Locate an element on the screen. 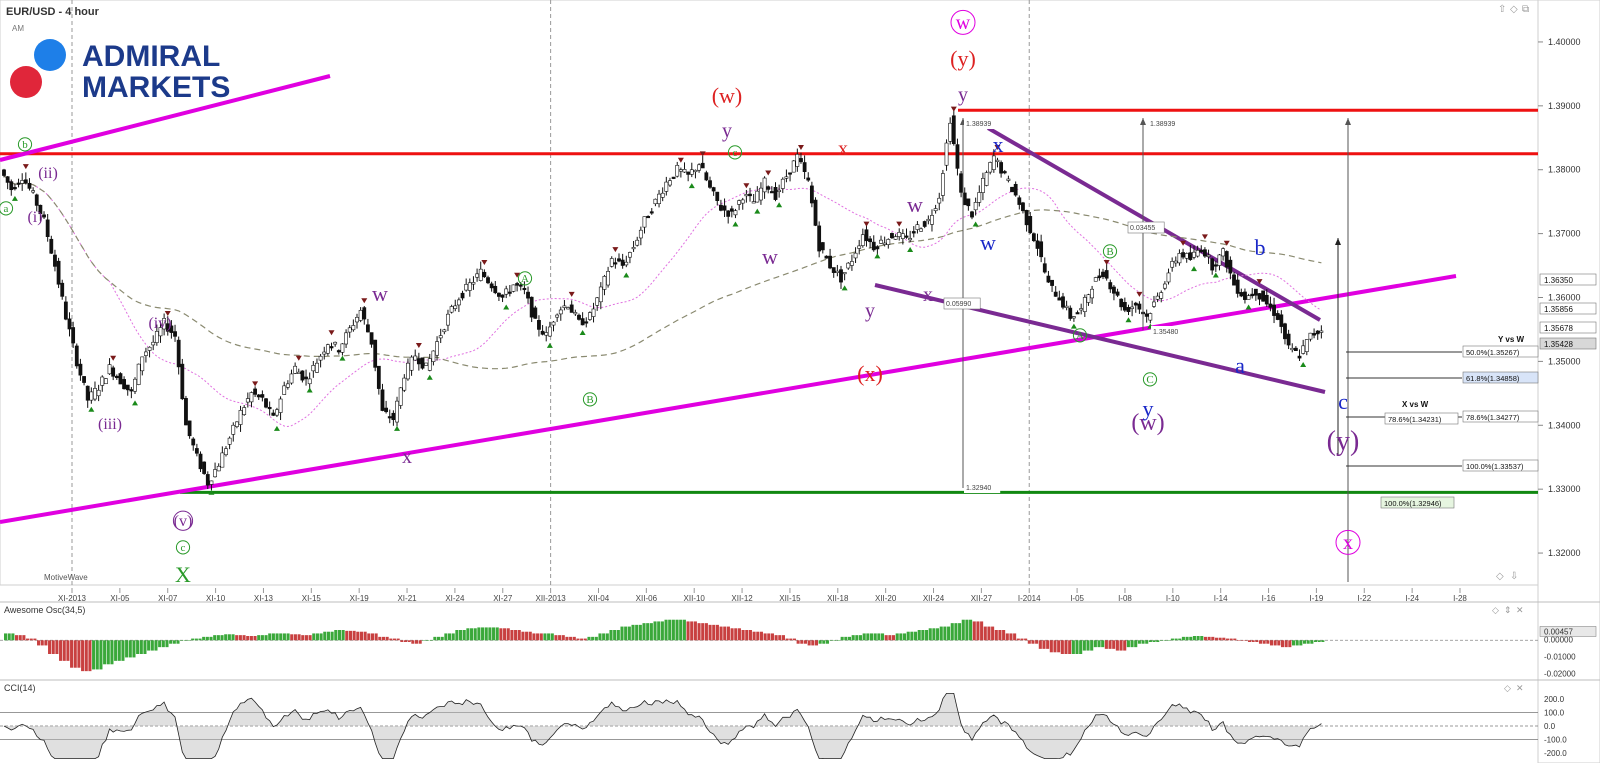 The height and width of the screenshot is (763, 1600). price-badge: 1.35678 is located at coordinates (1558, 328).